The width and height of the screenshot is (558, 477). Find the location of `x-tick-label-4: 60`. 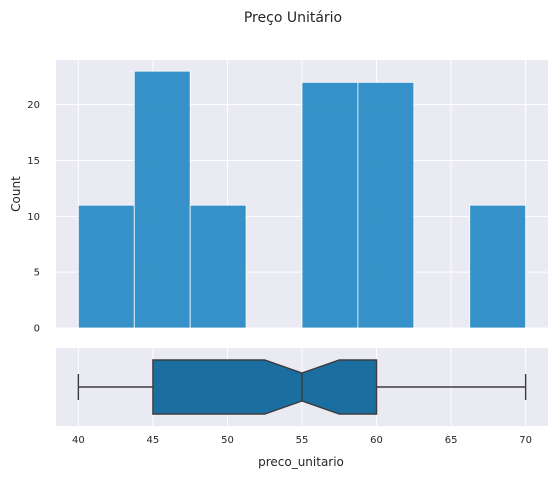

x-tick-label-4: 60 is located at coordinates (376, 440).